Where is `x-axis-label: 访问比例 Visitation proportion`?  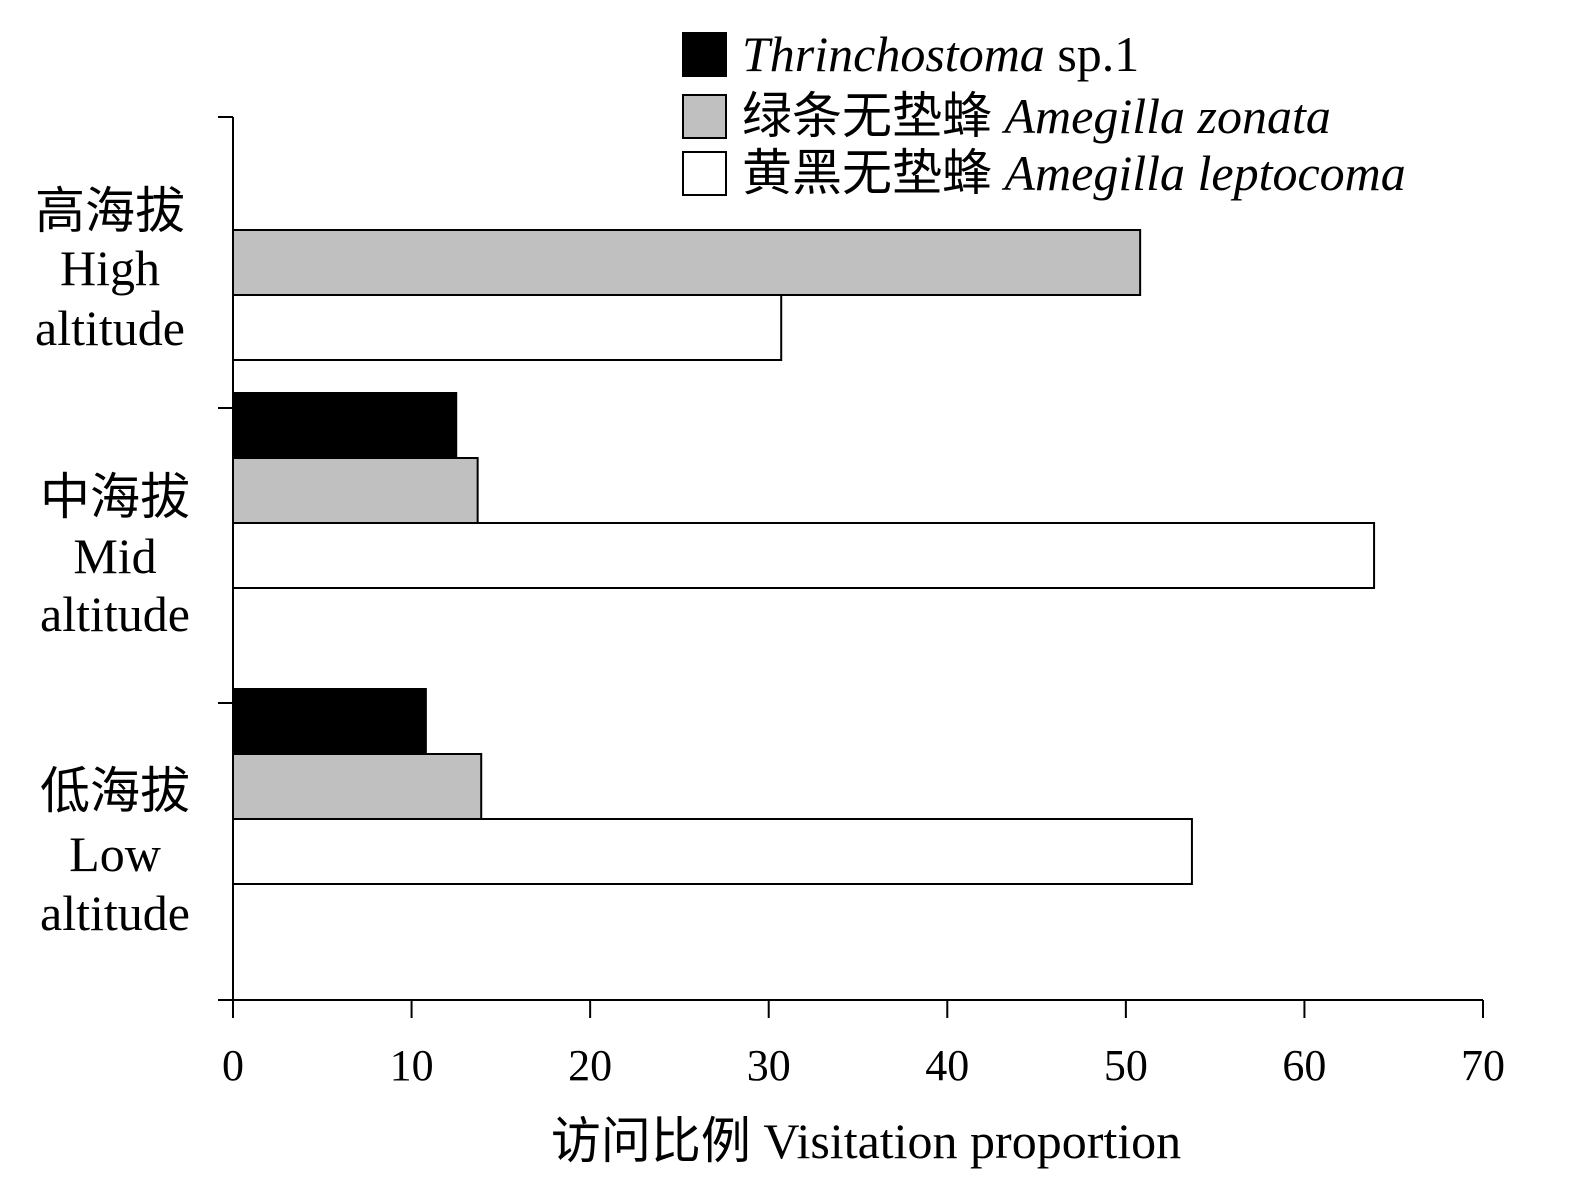 x-axis-label: 访问比例 Visitation proportion is located at coordinates (866, 1141).